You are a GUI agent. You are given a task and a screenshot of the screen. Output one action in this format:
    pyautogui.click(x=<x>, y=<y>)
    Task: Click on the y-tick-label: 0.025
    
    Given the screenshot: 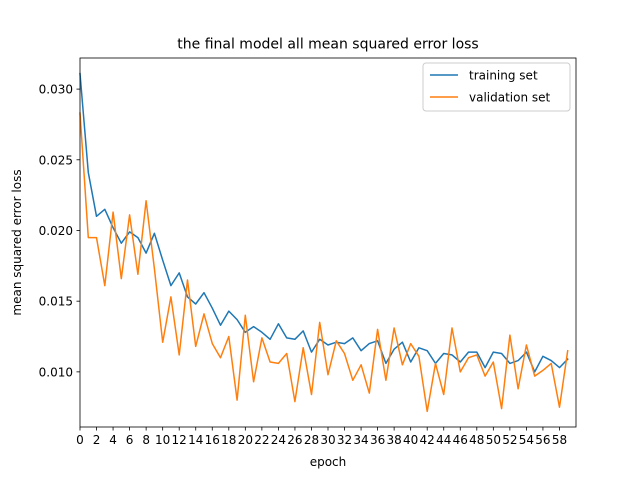 What is the action you would take?
    pyautogui.click(x=56, y=160)
    